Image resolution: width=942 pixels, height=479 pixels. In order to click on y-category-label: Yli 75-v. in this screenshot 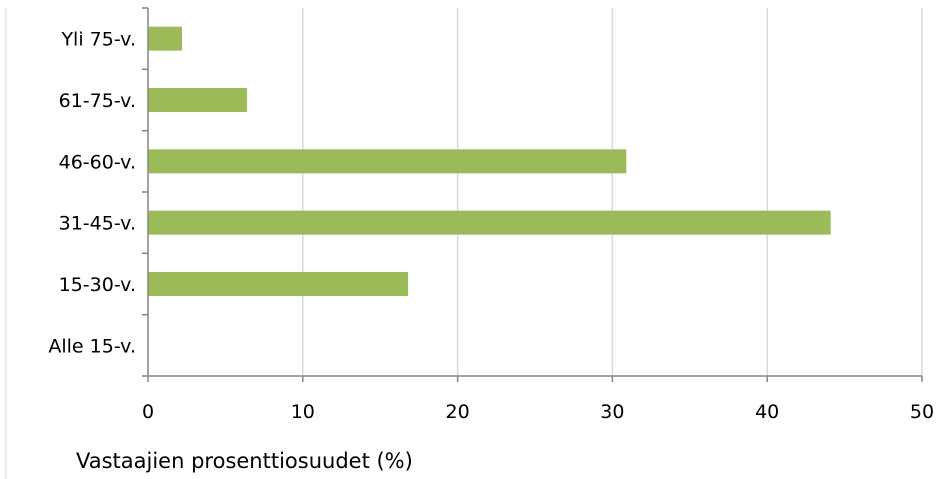, I will do `click(98, 40)`.